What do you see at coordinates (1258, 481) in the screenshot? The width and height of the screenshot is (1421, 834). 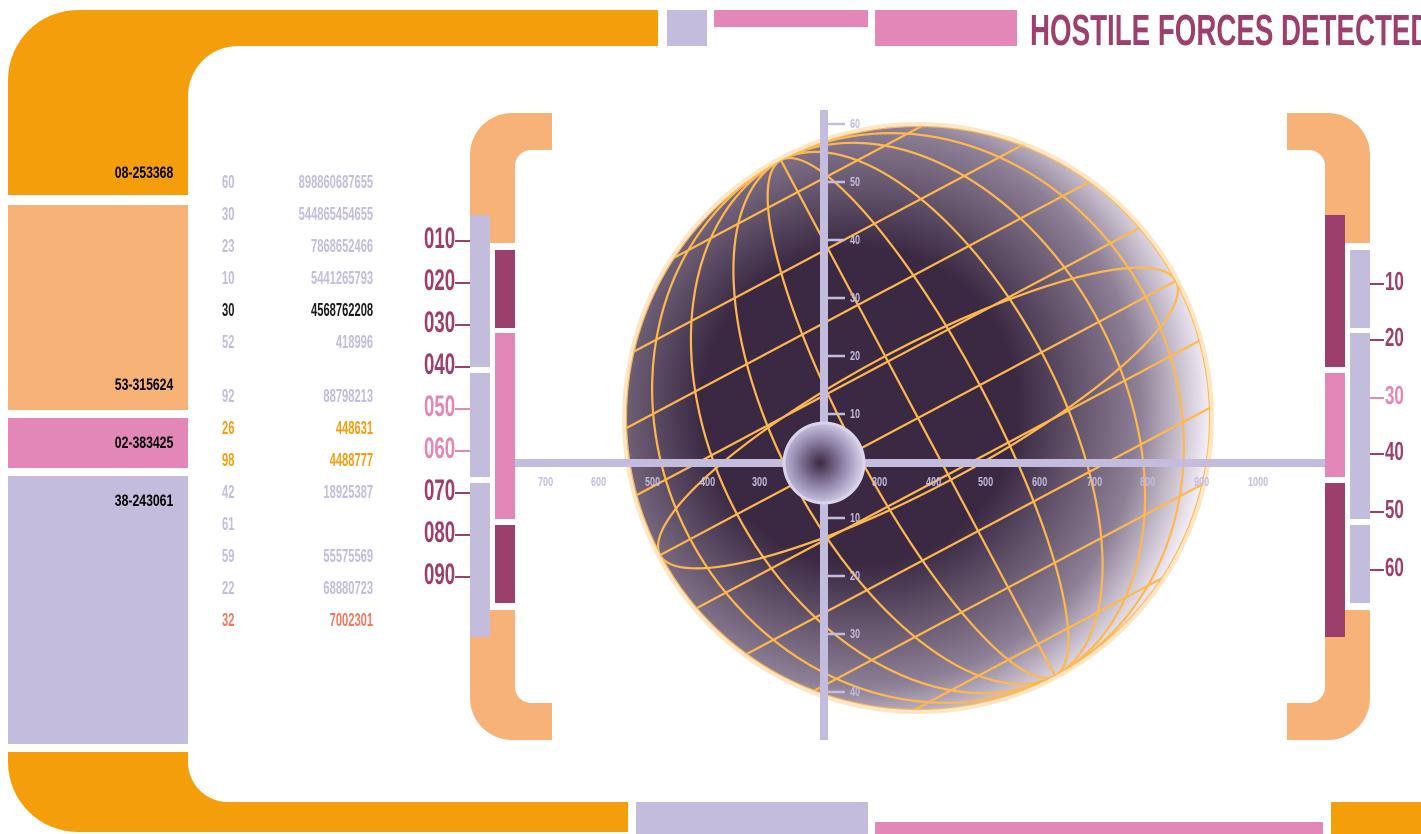 I see `x-tick-label: 1000` at bounding box center [1258, 481].